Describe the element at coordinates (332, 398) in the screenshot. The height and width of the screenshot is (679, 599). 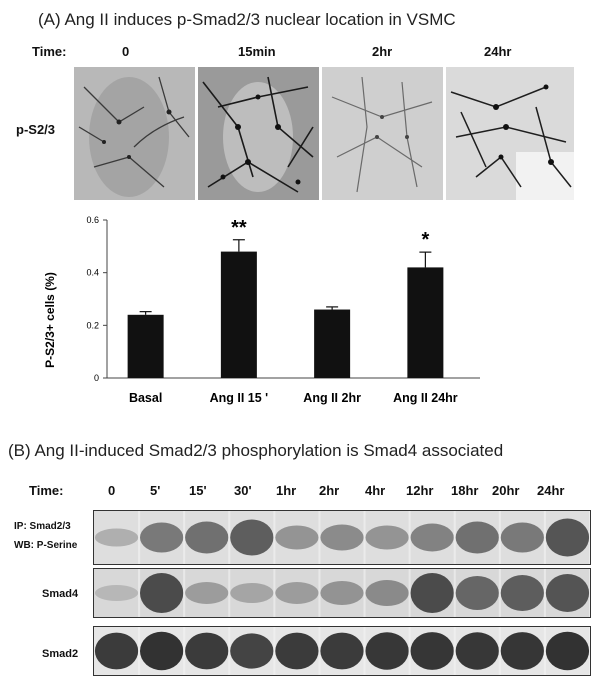
I see `x-category-label: Ang II 2hr` at that location.